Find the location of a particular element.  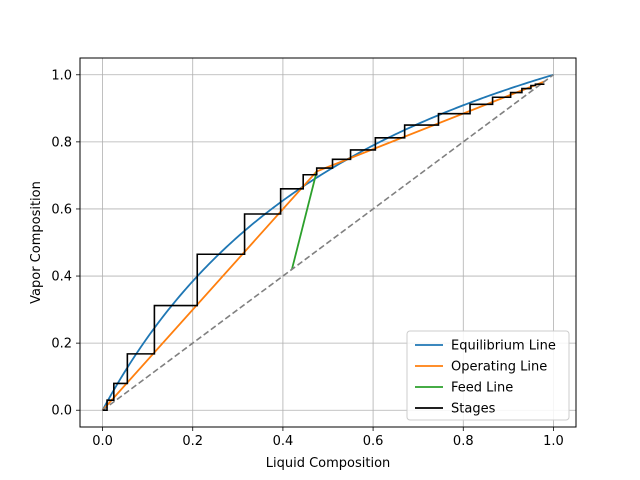

x-tick-label: 0.6 is located at coordinates (373, 441).